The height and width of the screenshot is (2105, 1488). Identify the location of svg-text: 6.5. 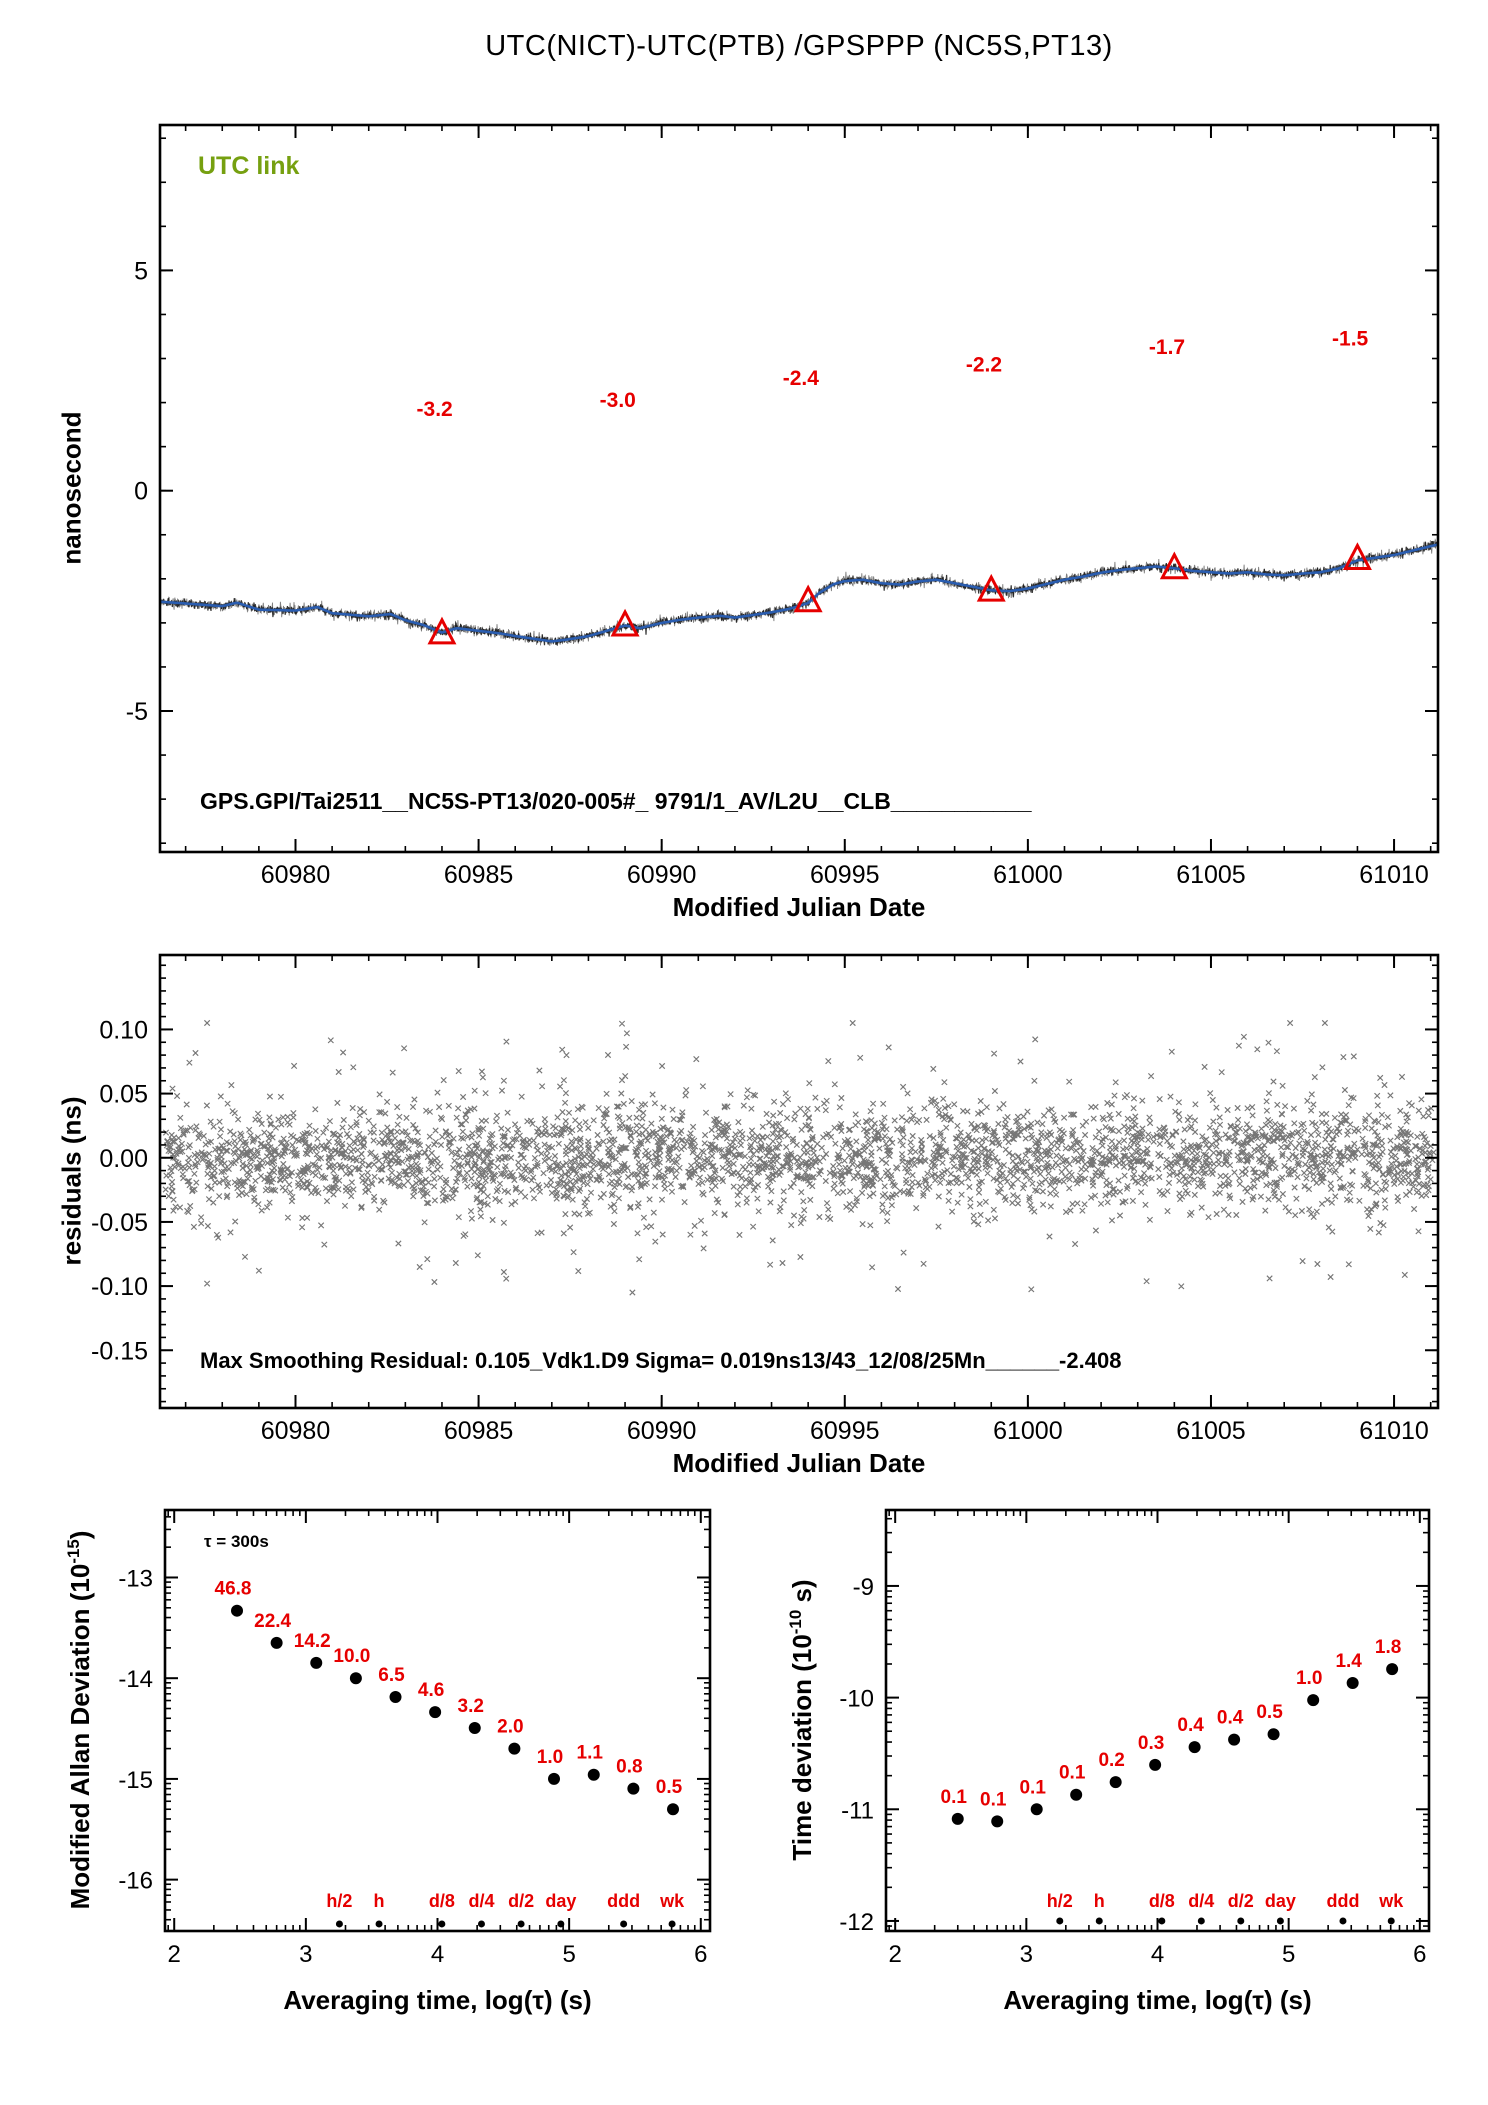
(391, 1675).